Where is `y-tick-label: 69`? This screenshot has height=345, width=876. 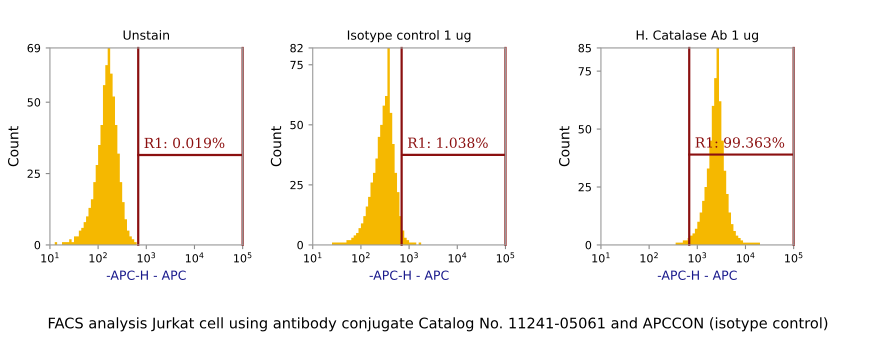 y-tick-label: 69 is located at coordinates (34, 48).